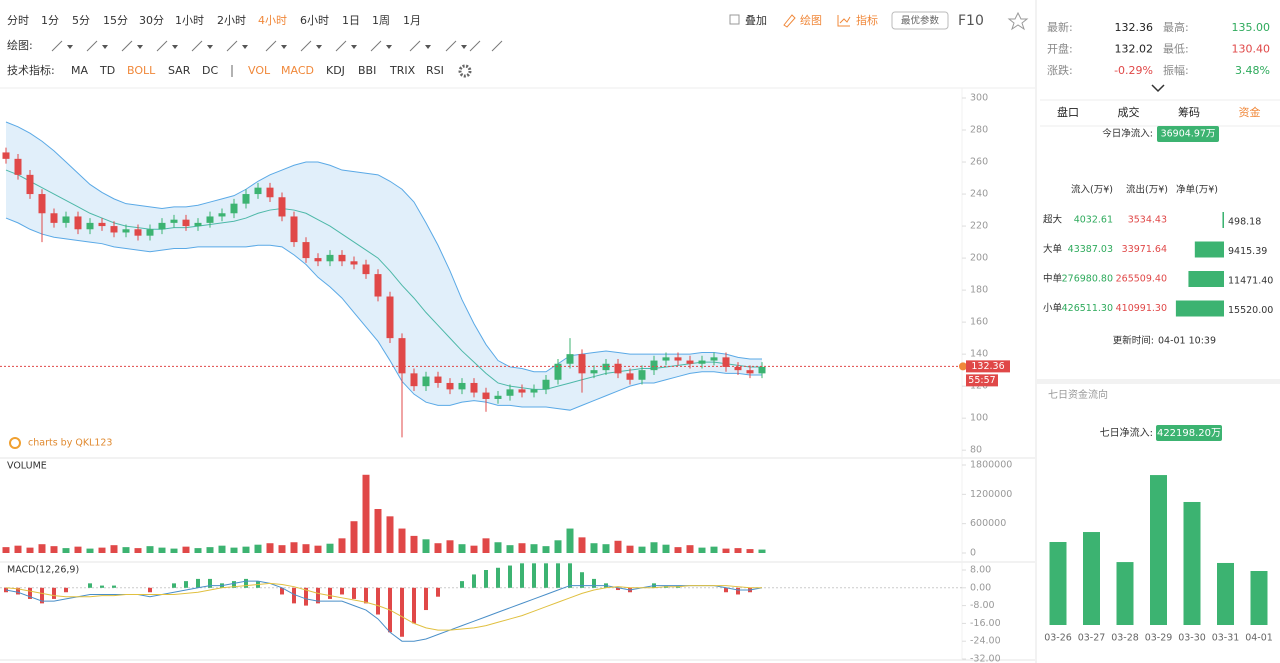 This screenshot has height=663, width=1280. I want to click on period-tab: 1小时, so click(189, 20).